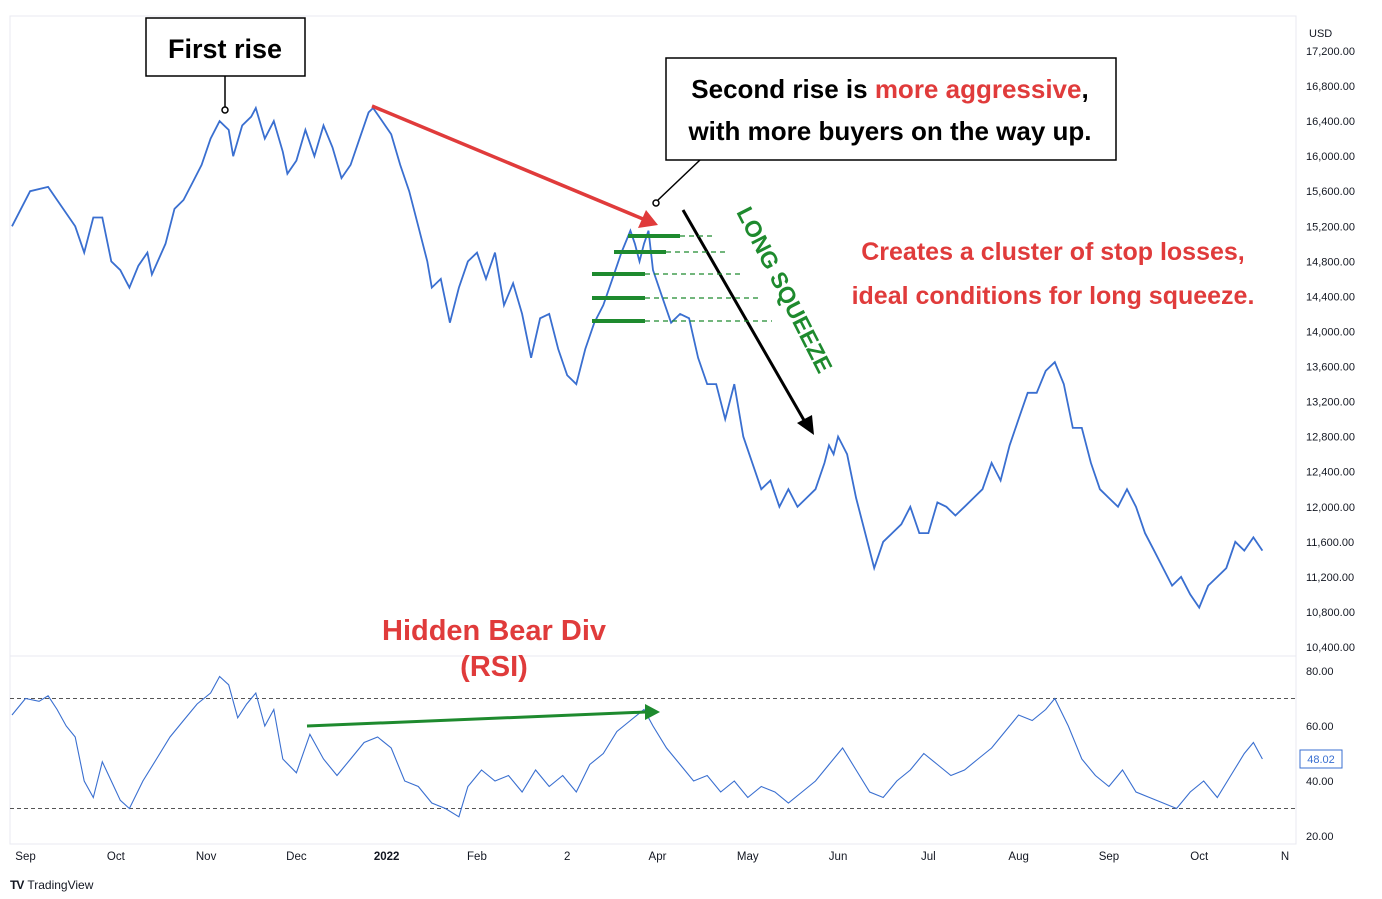 Image resolution: width=1382 pixels, height=899 pixels. Describe the element at coordinates (889, 131) in the screenshot. I see `second-rise-line2: with more buyers on the way up.` at that location.